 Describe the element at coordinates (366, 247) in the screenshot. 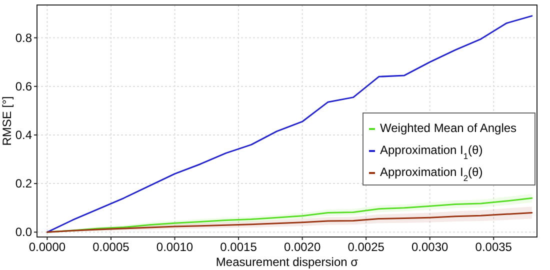

I see `x-tick-label: 0.0025` at that location.